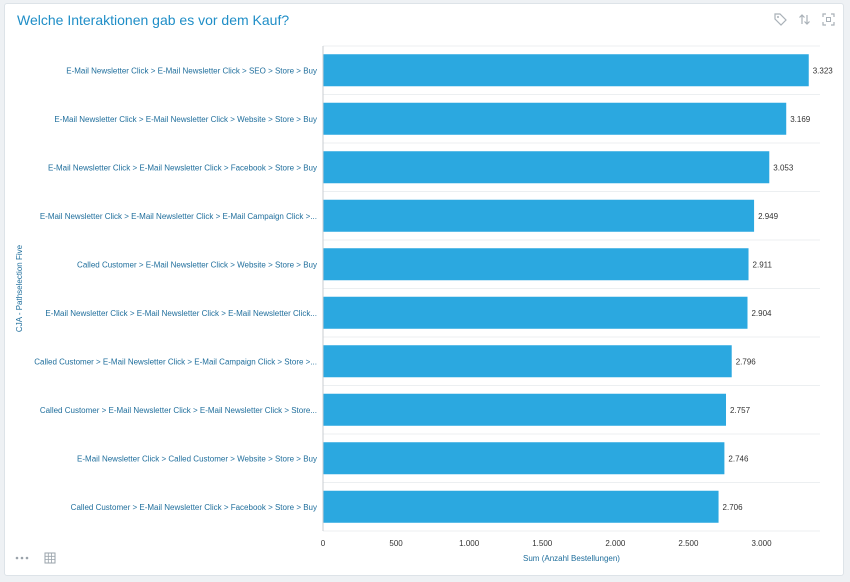 Image resolution: width=850 pixels, height=582 pixels. Describe the element at coordinates (733, 507) in the screenshot. I see `value-label: 2.706` at that location.